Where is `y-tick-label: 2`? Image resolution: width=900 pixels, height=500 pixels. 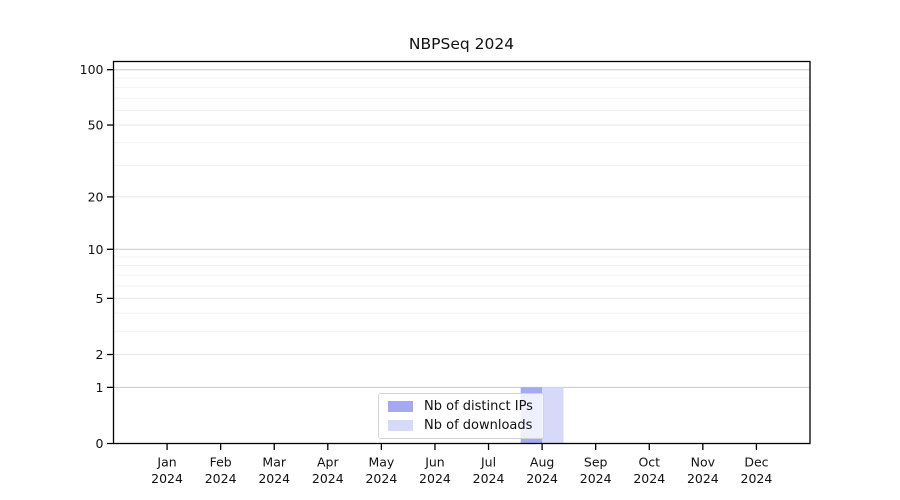 y-tick-label: 2 is located at coordinates (100, 354).